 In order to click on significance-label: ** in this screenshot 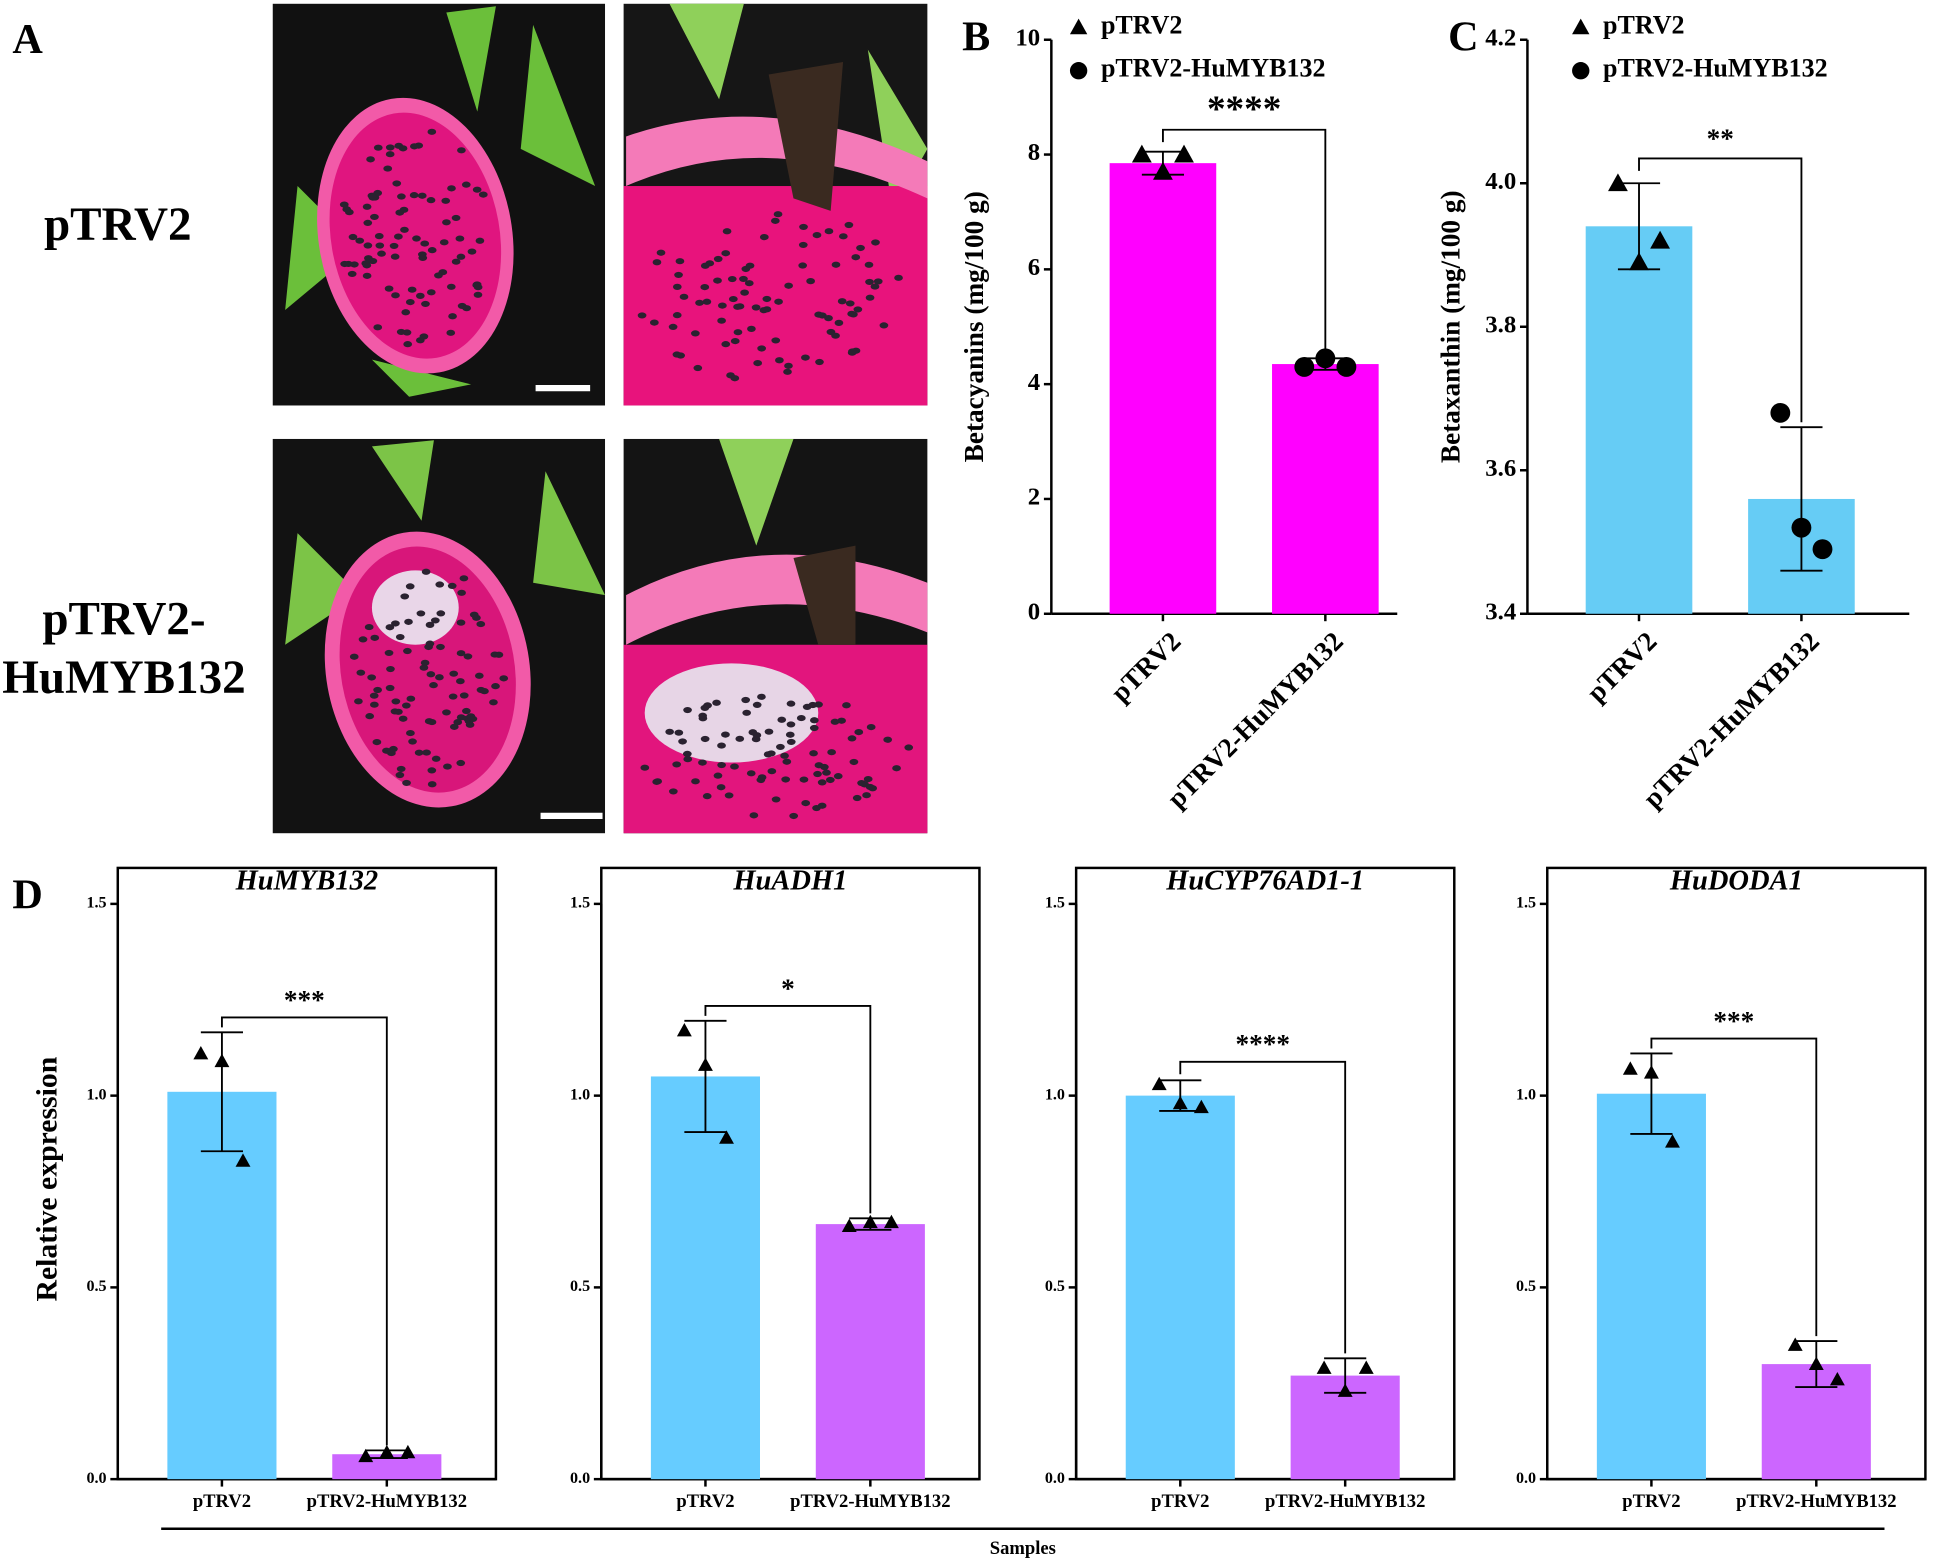, I will do `click(1720, 138)`.